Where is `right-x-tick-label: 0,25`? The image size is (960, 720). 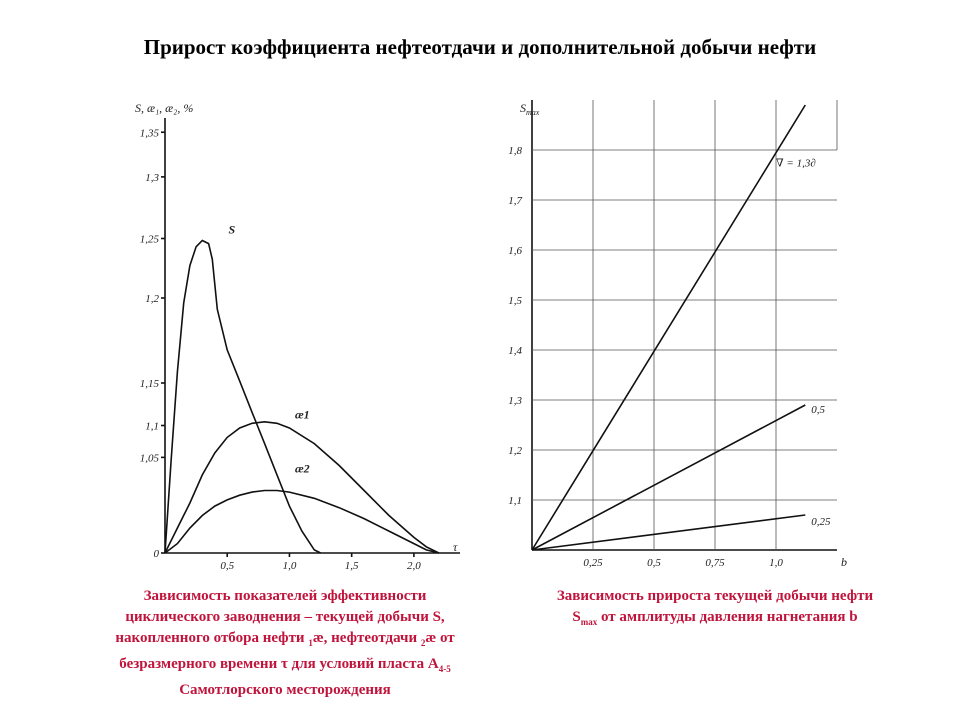 right-x-tick-label: 0,25 is located at coordinates (593, 563).